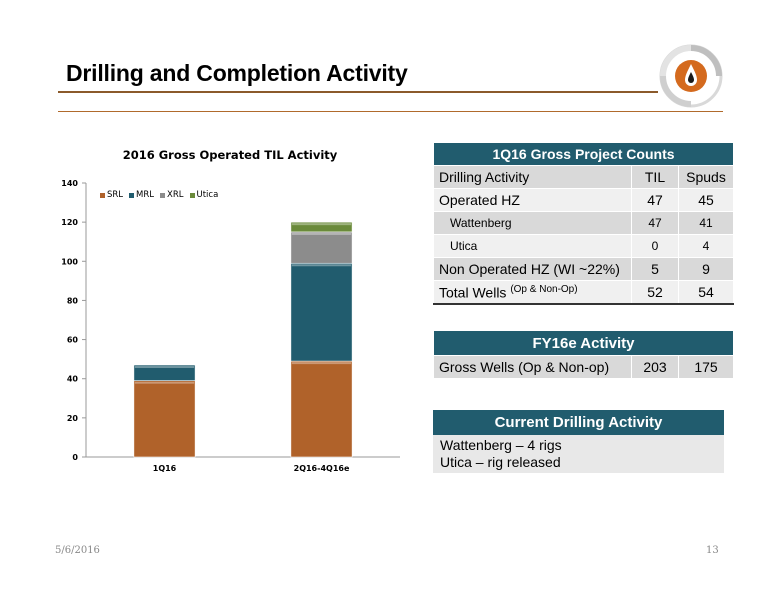 The height and width of the screenshot is (600, 776). Describe the element at coordinates (145, 195) in the screenshot. I see `legend-label: MRL` at that location.